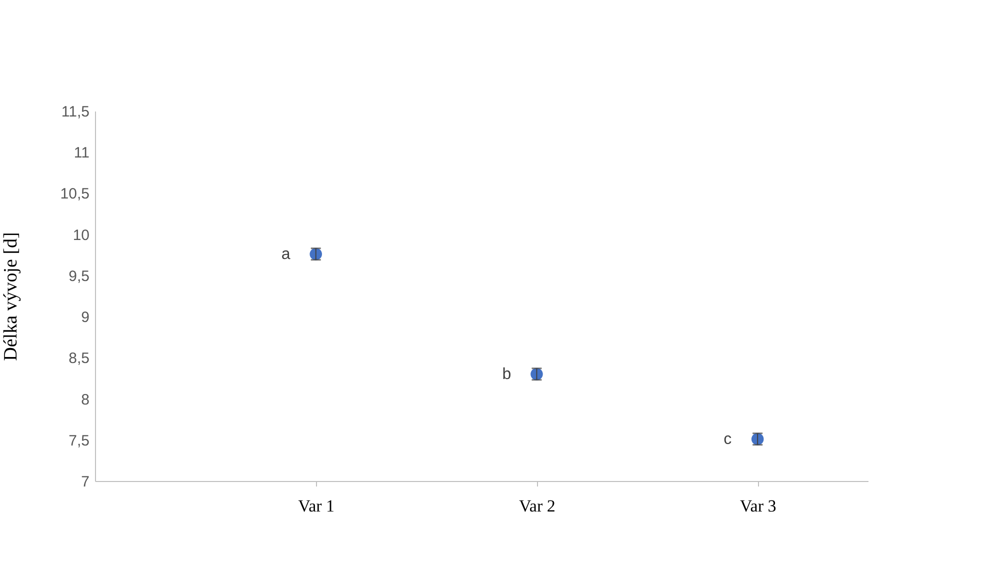 This screenshot has height=583, width=997. I want to click on annotation: a, so click(285, 255).